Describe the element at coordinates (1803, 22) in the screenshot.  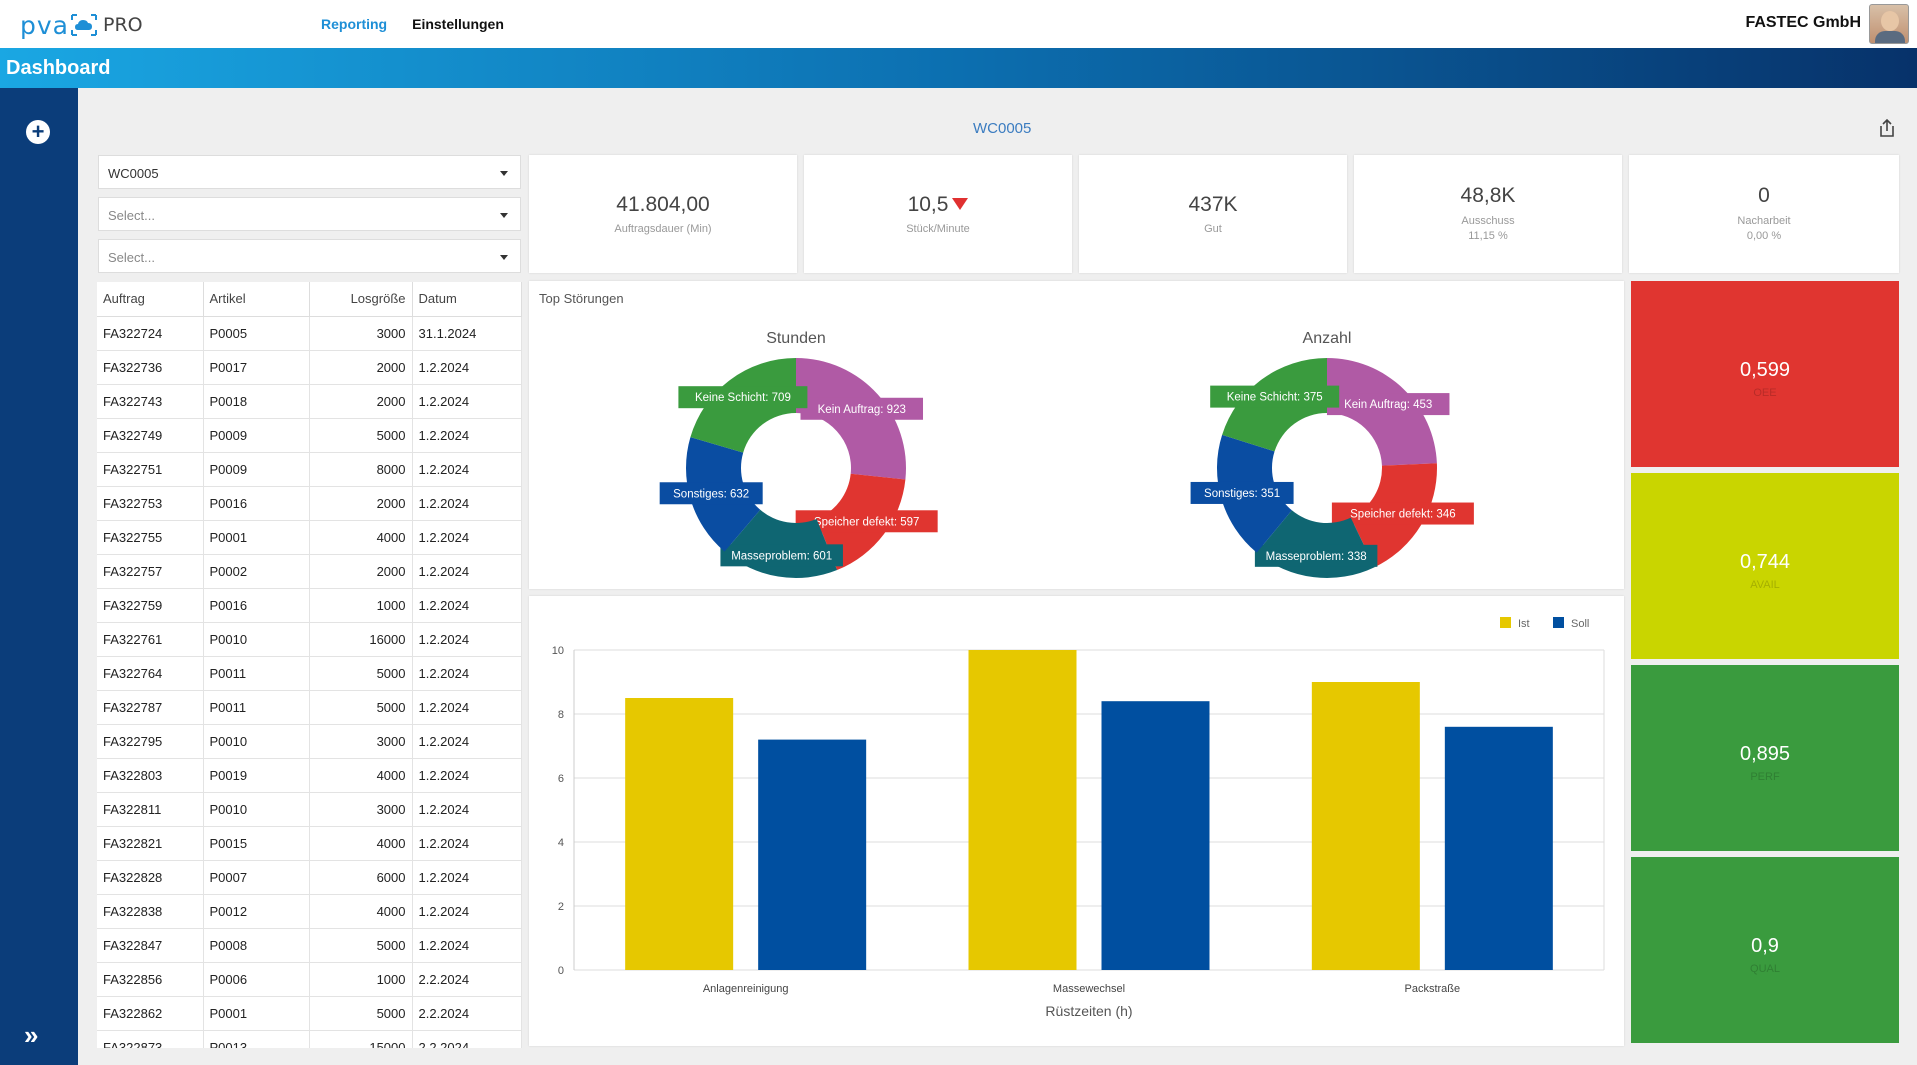
I see `company-name: FASTEC GmbH` at that location.